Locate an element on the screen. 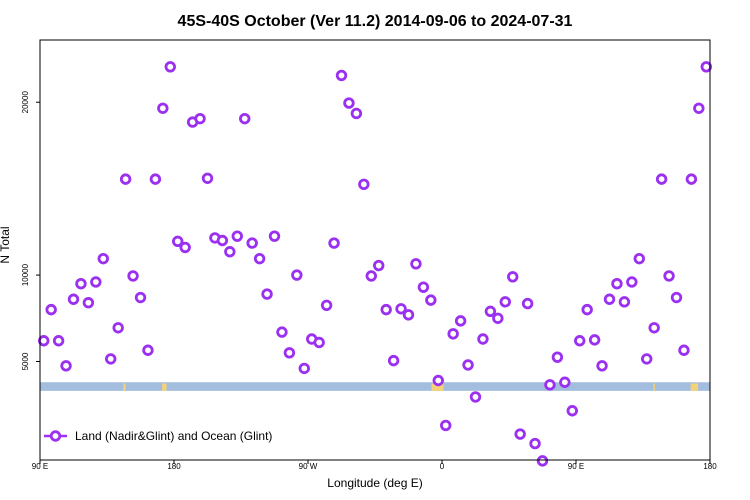 The height and width of the screenshot is (500, 750). y-tick-label: 10000 is located at coordinates (25, 274).